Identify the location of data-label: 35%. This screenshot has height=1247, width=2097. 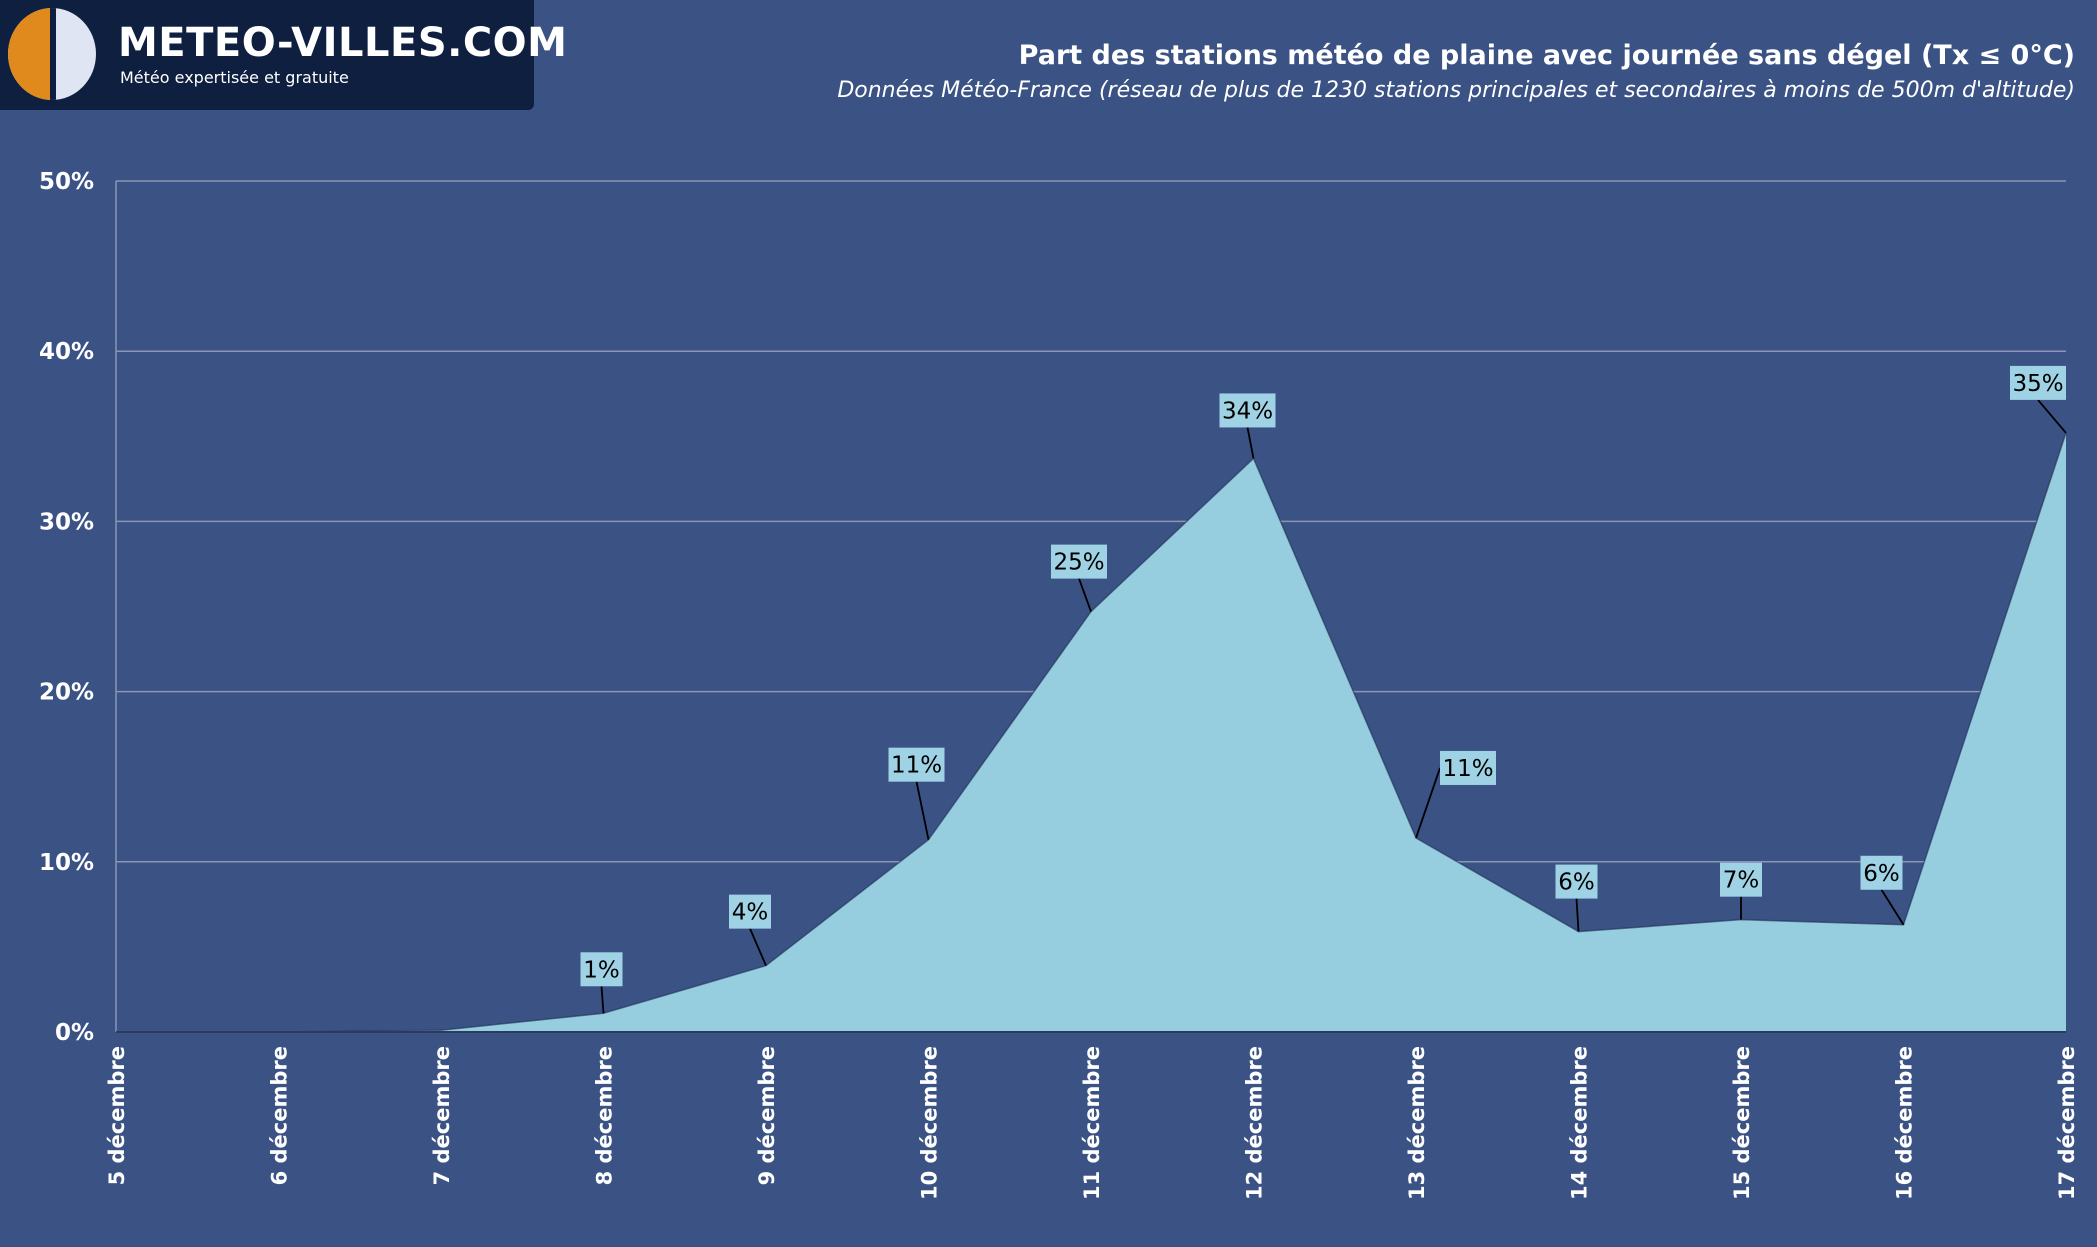
(2037, 384).